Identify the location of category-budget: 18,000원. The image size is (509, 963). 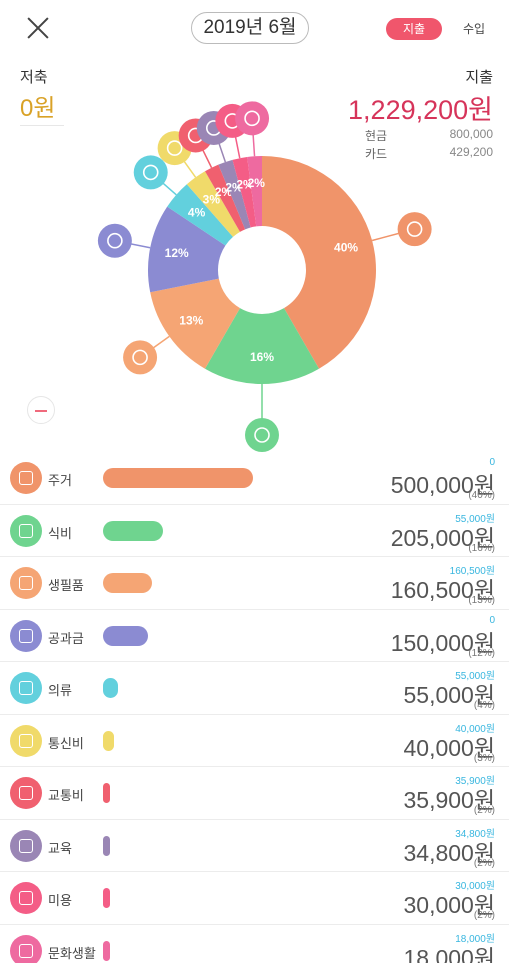
(475, 939).